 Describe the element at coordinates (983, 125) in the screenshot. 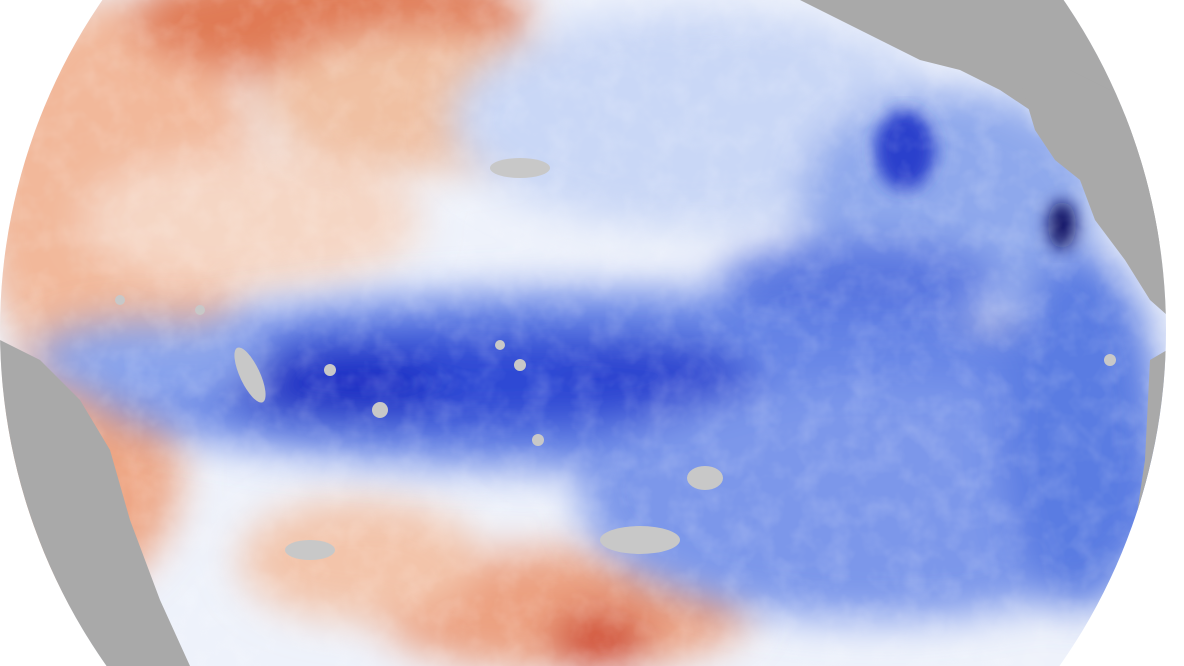

I see `land-north-america` at that location.